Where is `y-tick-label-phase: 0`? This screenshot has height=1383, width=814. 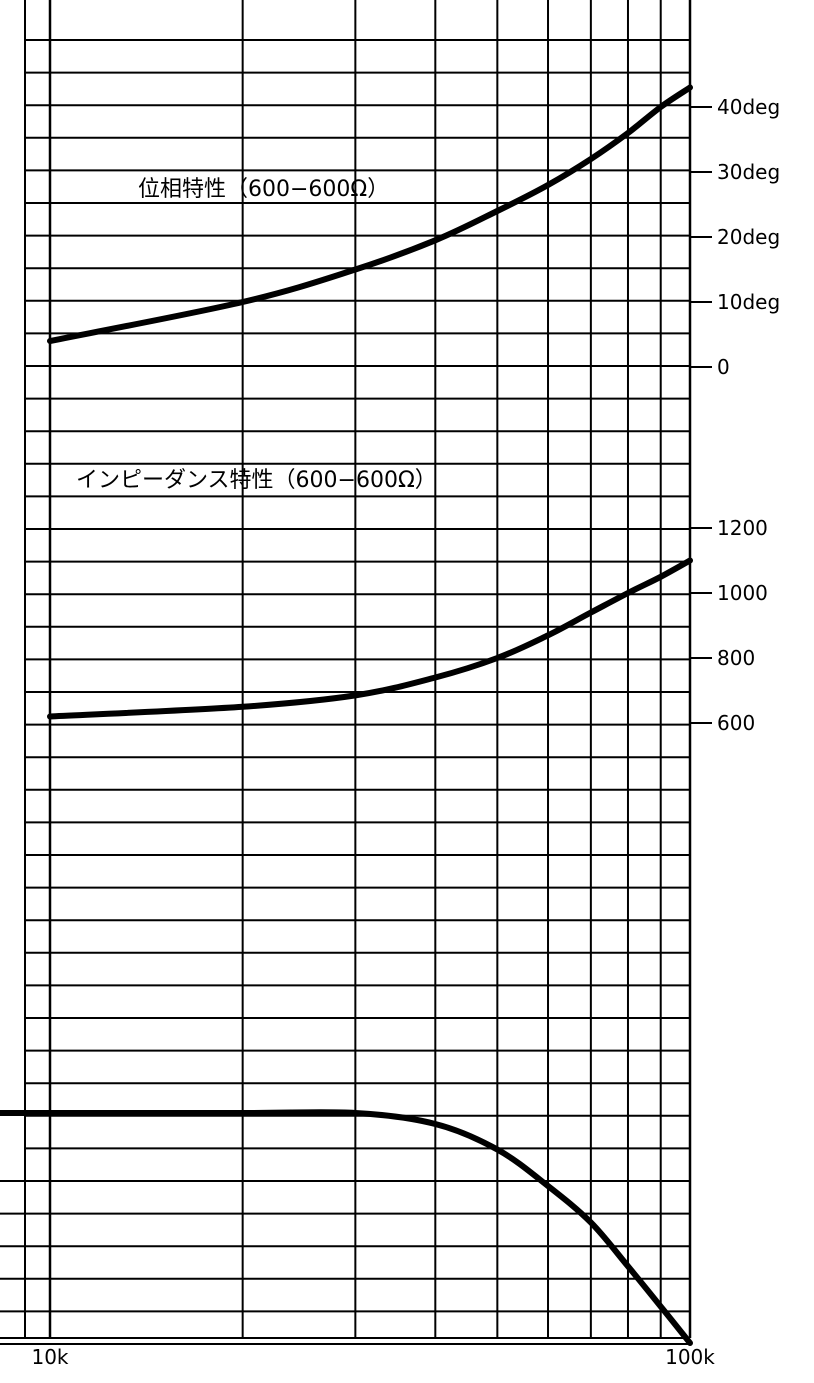
y-tick-label-phase: 0 is located at coordinates (723, 367).